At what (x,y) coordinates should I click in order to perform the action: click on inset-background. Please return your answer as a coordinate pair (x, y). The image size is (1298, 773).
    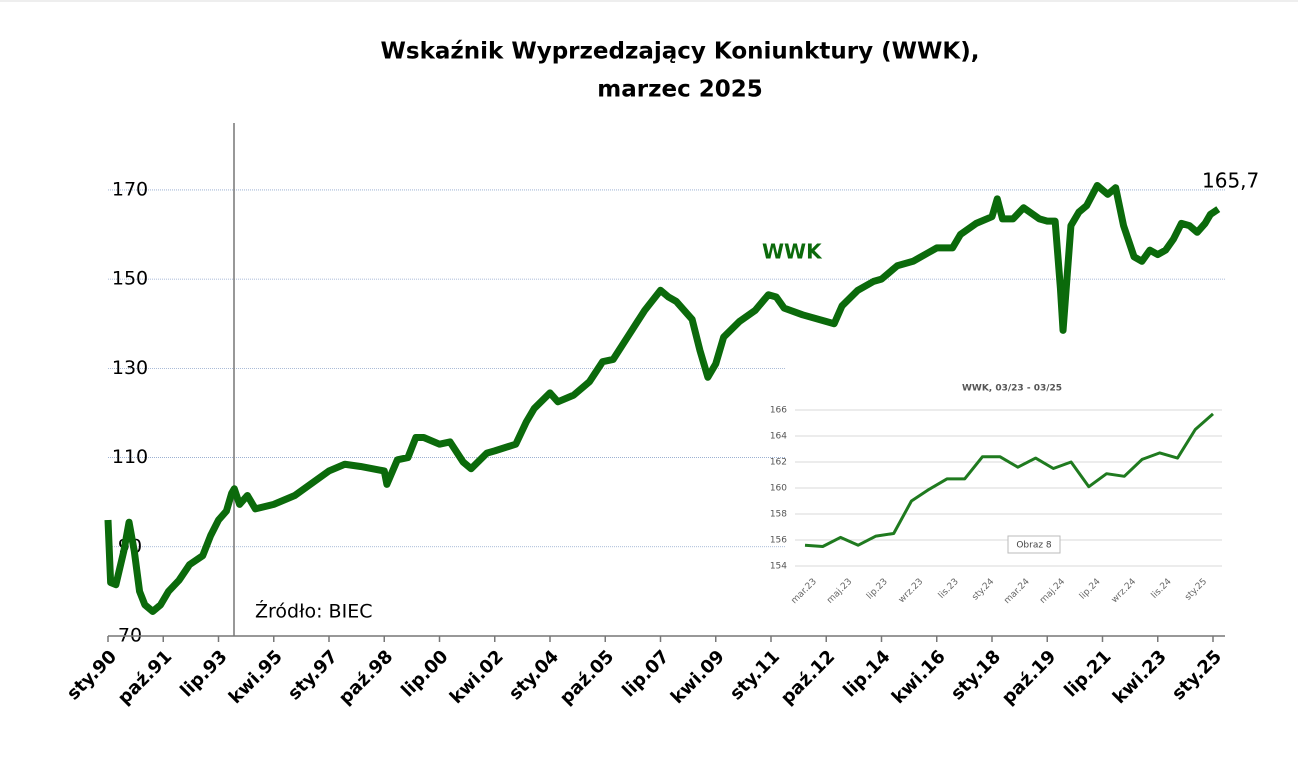
    Looking at the image, I should click on (1006, 500).